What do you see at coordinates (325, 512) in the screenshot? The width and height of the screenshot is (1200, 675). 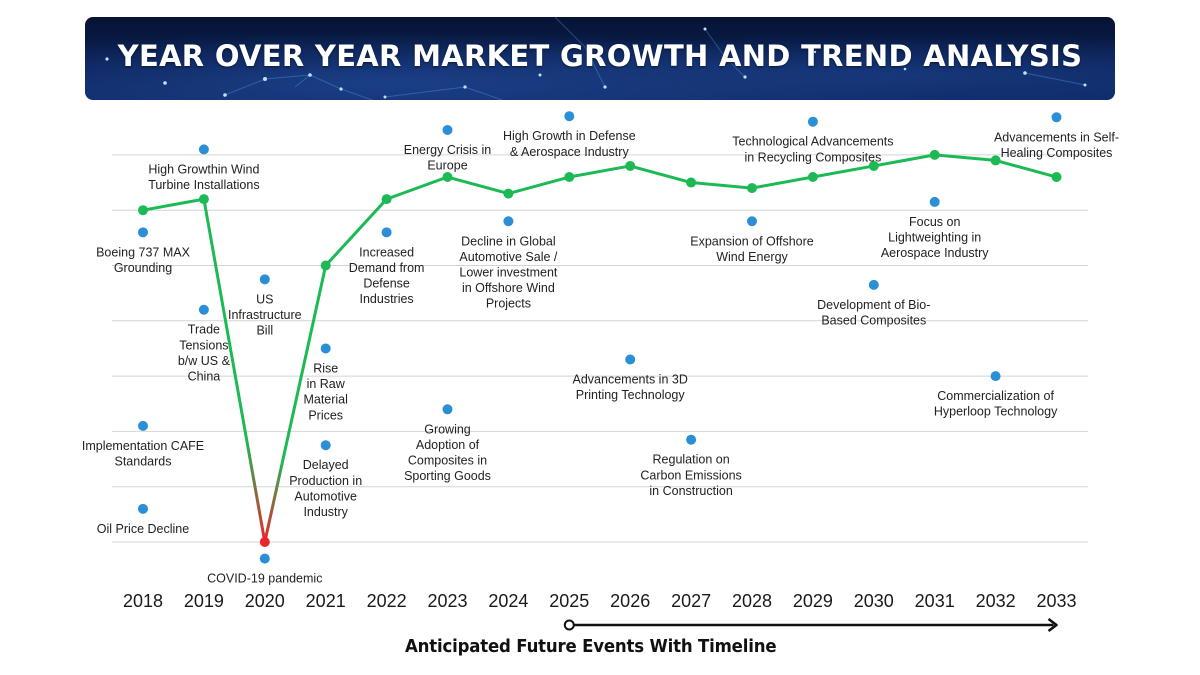 I see `event-label: Industry` at bounding box center [325, 512].